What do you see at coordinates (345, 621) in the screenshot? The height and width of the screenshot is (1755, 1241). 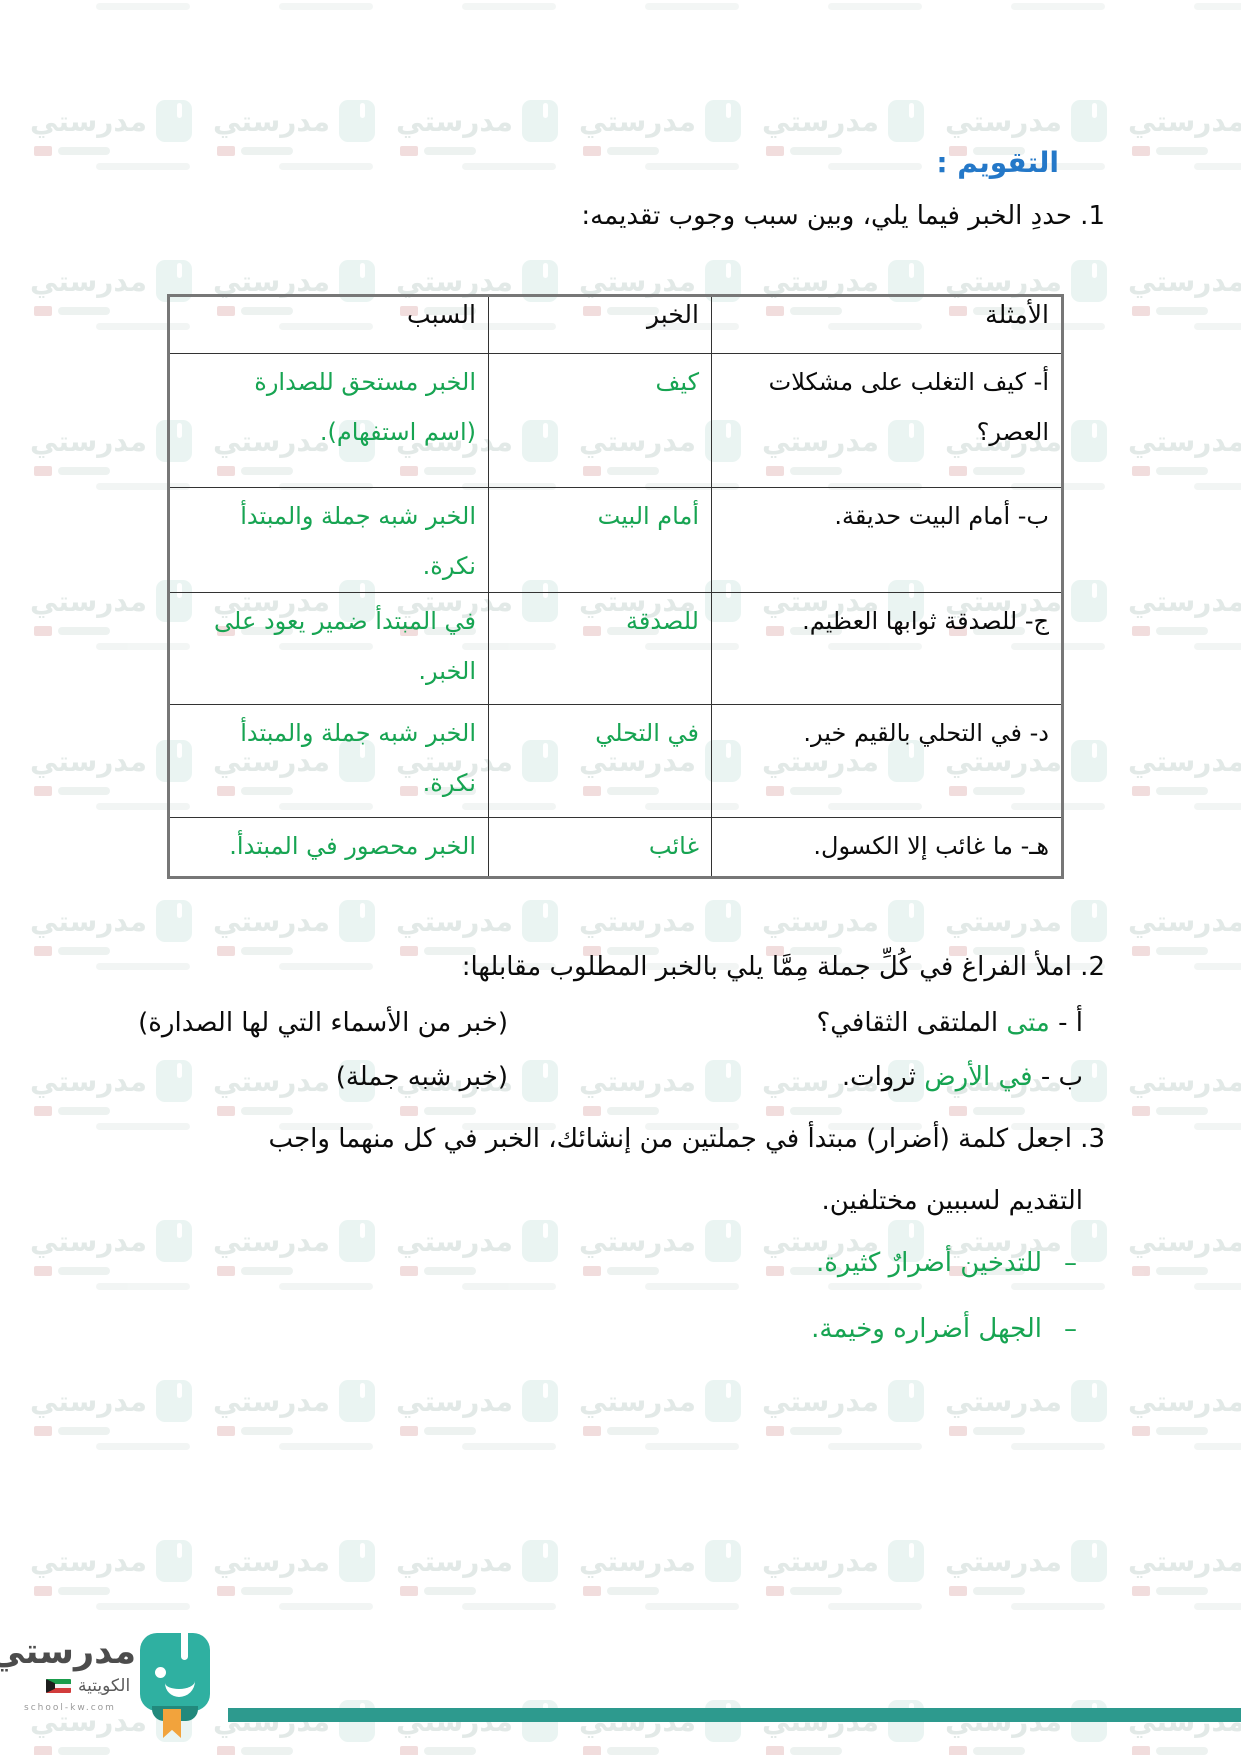 I see `reason-line: في المبتدأ ضمير يعود على` at bounding box center [345, 621].